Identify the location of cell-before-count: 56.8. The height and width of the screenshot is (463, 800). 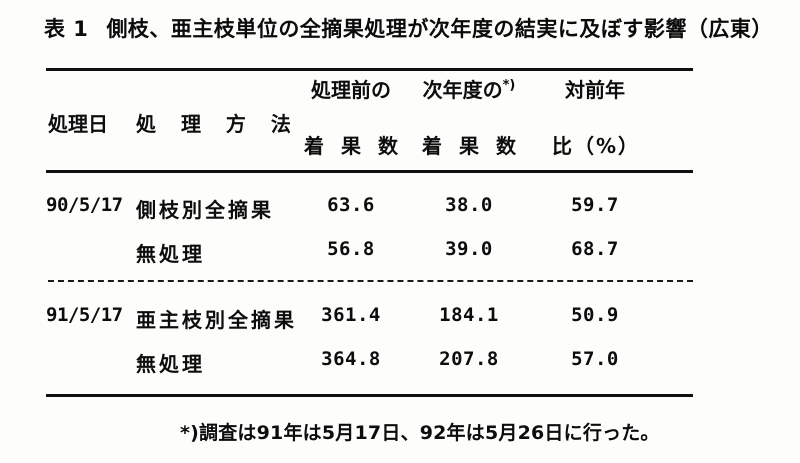
(351, 249).